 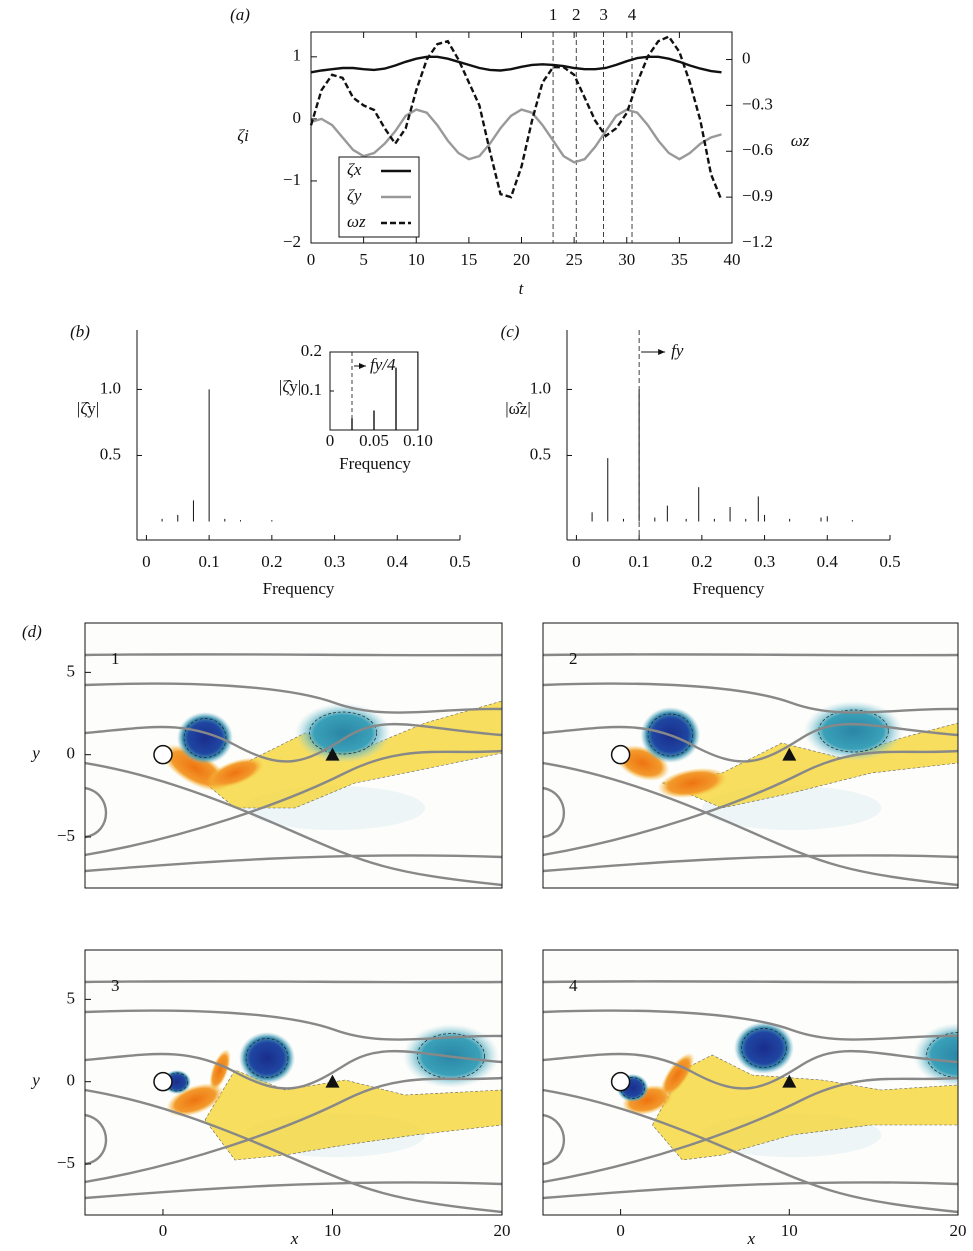 I want to click on inset-y-label: |ζ̂y|, so click(x=290, y=386).